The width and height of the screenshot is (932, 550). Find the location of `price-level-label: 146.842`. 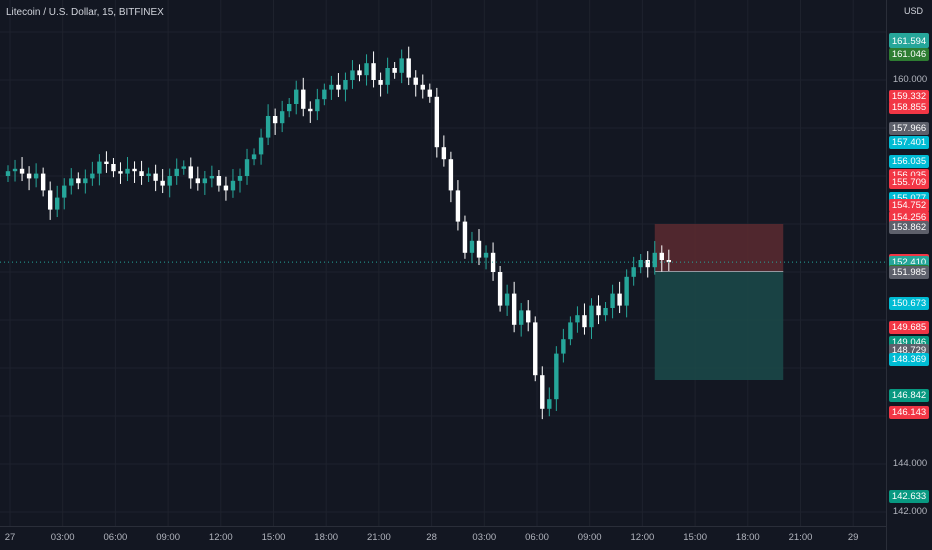

price-level-label: 146.842 is located at coordinates (909, 396).